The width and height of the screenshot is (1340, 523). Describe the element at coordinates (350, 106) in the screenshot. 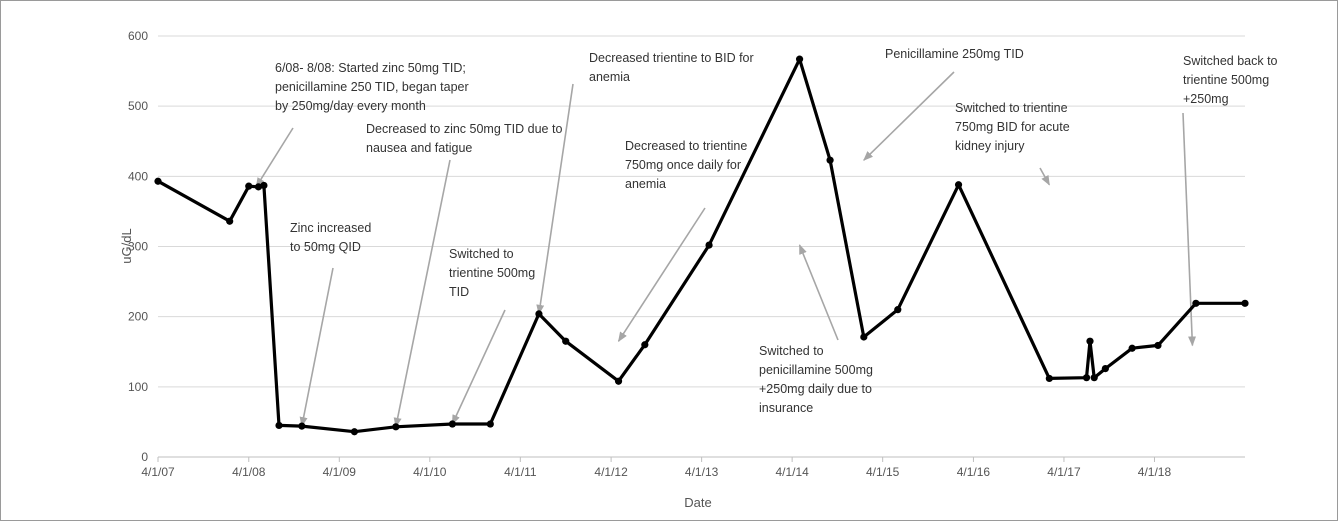

I see `annotation-line: by 250mg/day every month` at that location.